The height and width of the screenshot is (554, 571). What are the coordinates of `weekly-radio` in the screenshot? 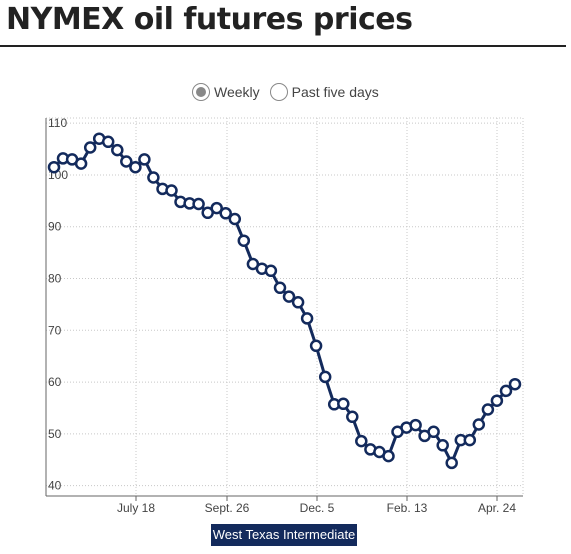 It's located at (201, 92).